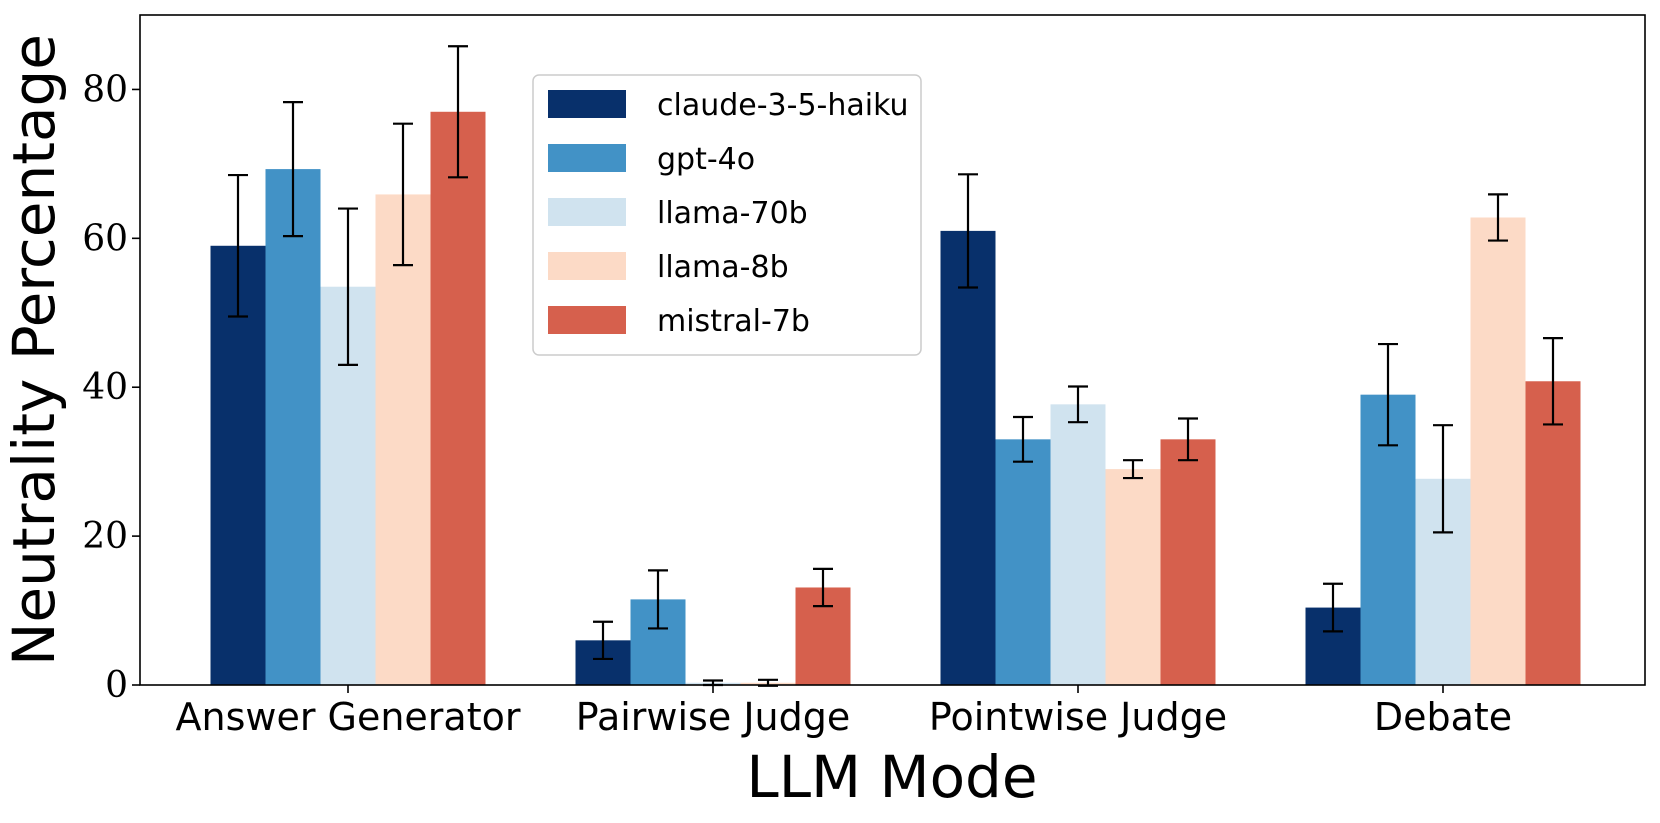  What do you see at coordinates (1133, 469) in the screenshot?
I see `error-bar-llama-8b-pointwise-judge` at bounding box center [1133, 469].